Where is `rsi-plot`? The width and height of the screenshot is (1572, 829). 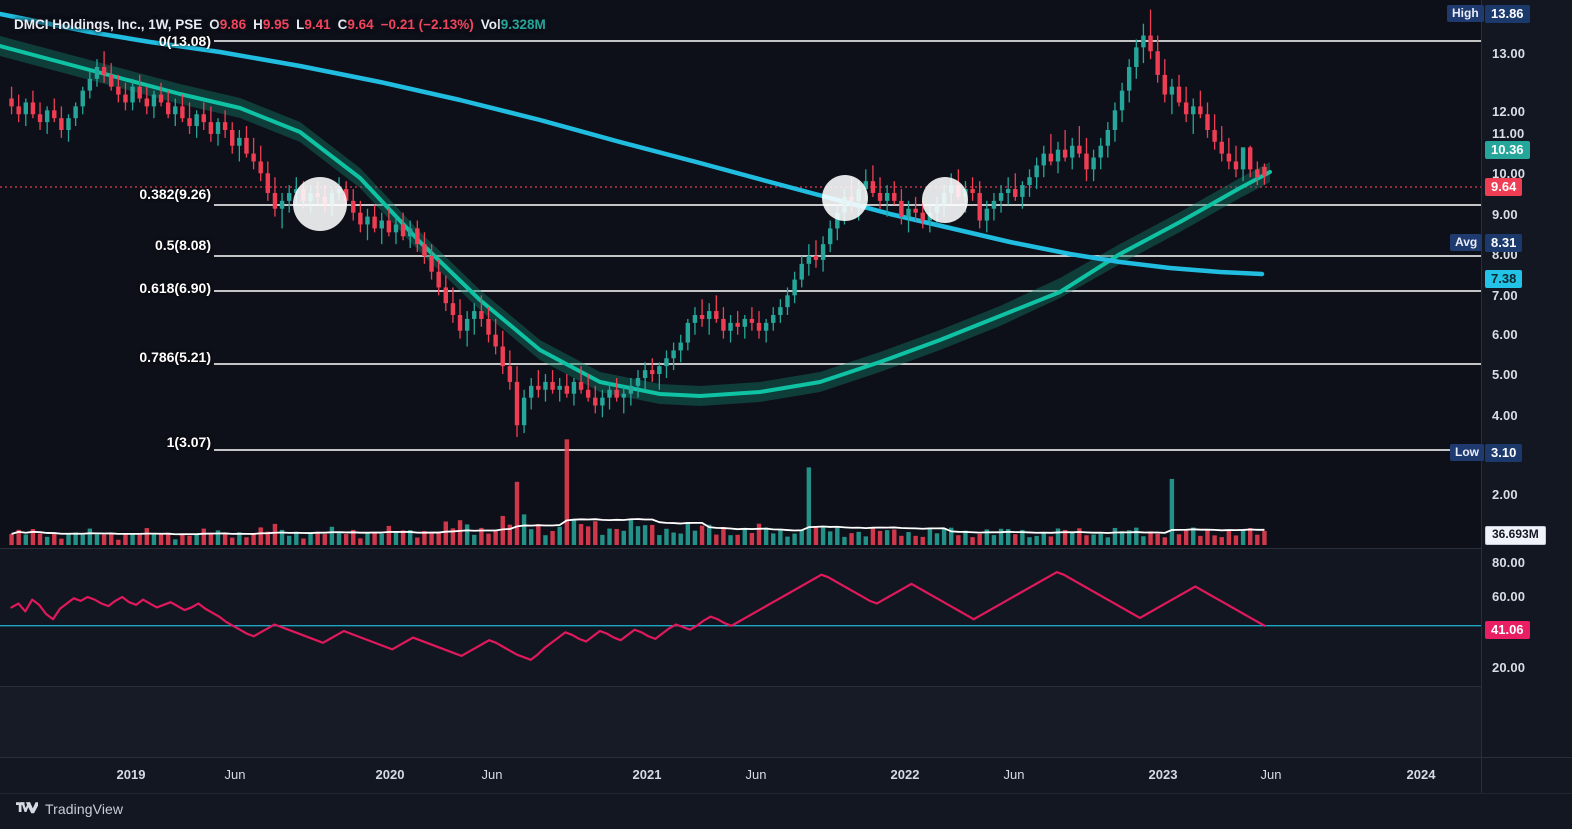
rsi-plot is located at coordinates (740, 616).